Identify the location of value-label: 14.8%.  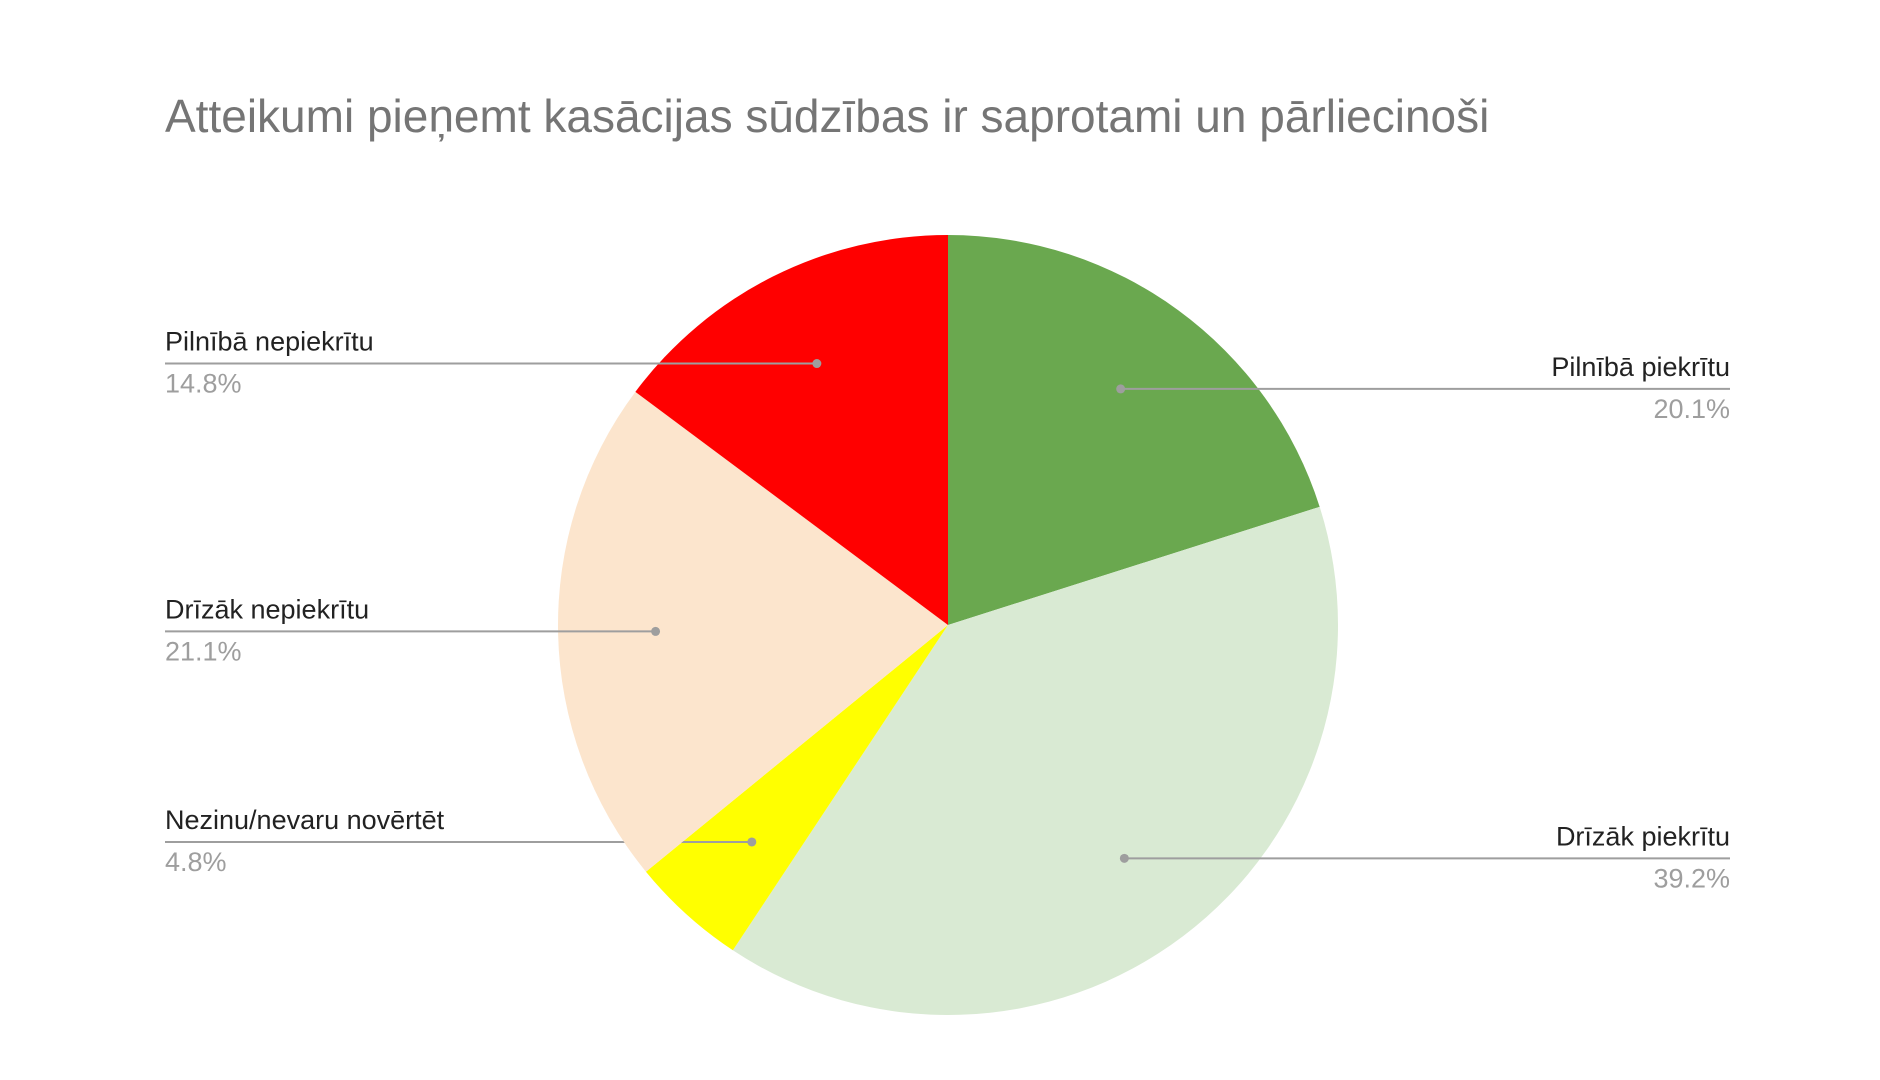
(203, 384).